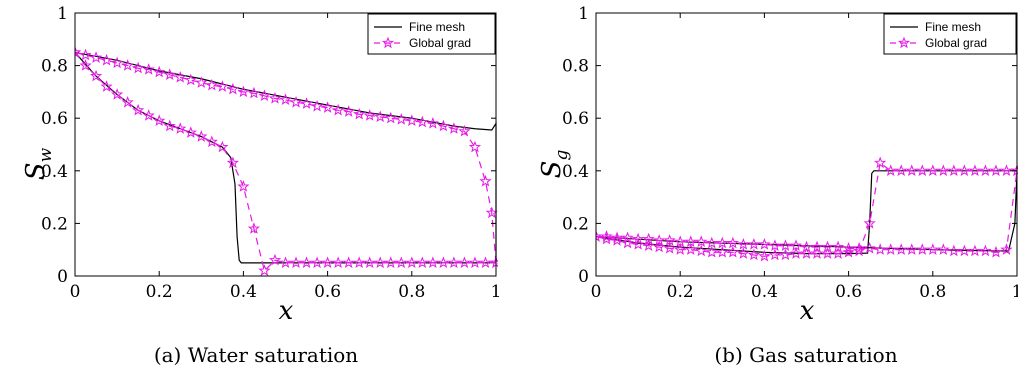 The height and width of the screenshot is (375, 1018). What do you see at coordinates (38, 163) in the screenshot?
I see `svg-text: Sw` at bounding box center [38, 163].